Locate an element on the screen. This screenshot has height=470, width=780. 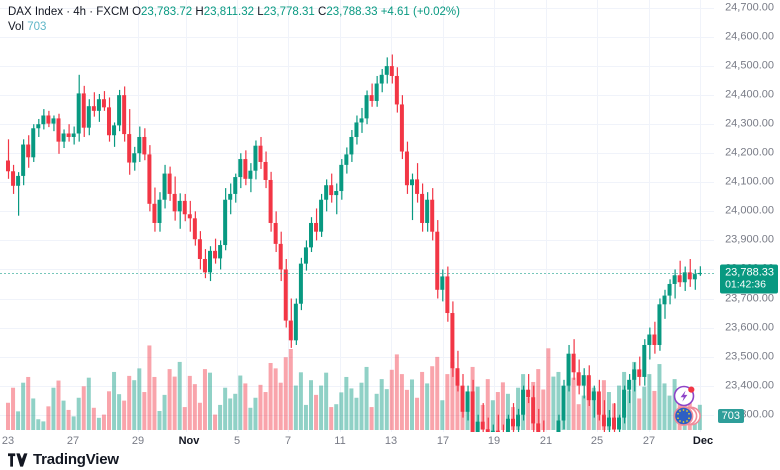
legend-close-label: C is located at coordinates (322, 12).